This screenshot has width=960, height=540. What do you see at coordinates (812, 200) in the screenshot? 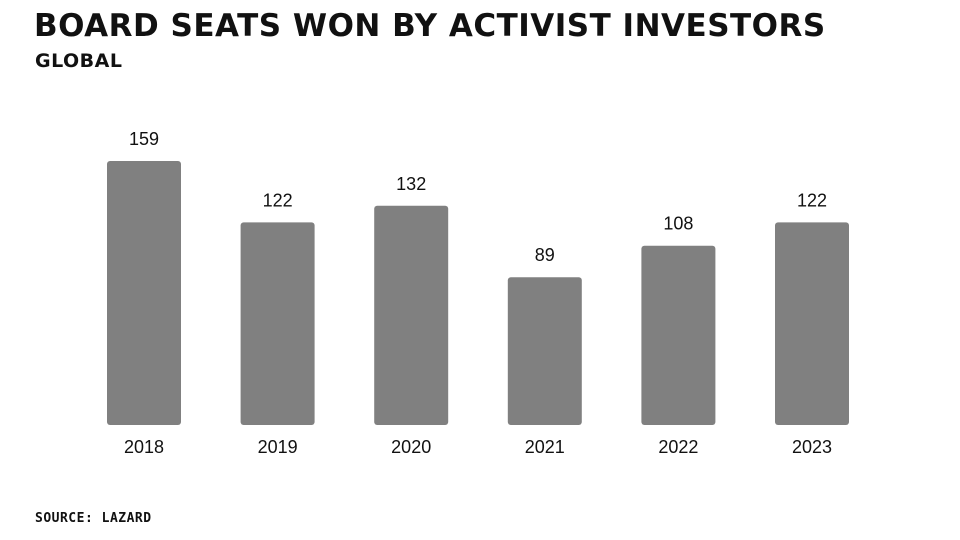
I see `value-label-2023: 122` at bounding box center [812, 200].